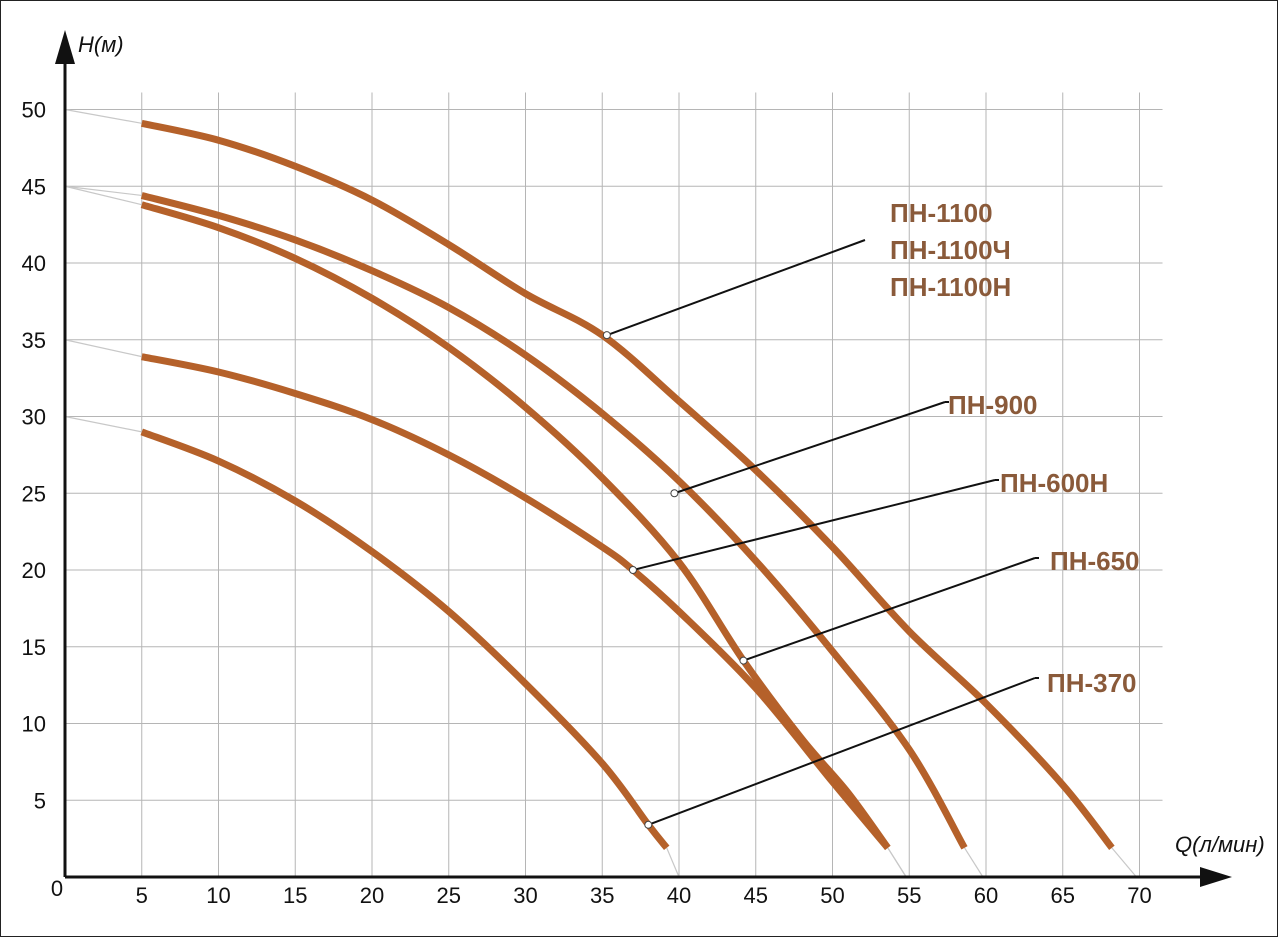  What do you see at coordinates (65, 47) in the screenshot?
I see `y-axis-arrow` at bounding box center [65, 47].